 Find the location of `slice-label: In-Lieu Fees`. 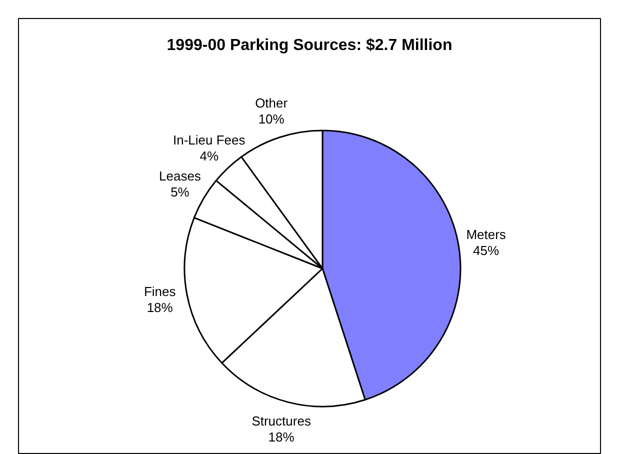

slice-label: In-Lieu Fees is located at coordinates (209, 140).